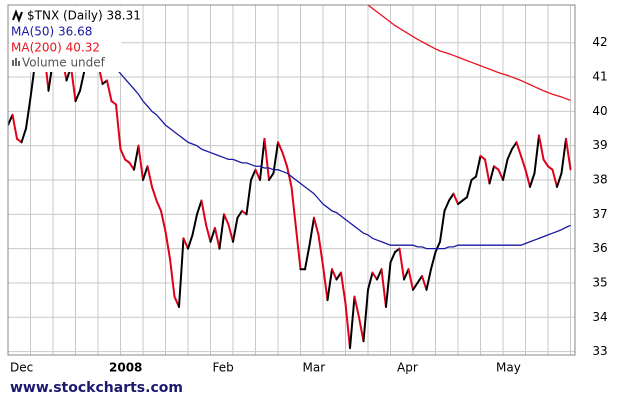 The image size is (620, 405). Describe the element at coordinates (469, 53) in the screenshot. I see `ma-line` at that location.